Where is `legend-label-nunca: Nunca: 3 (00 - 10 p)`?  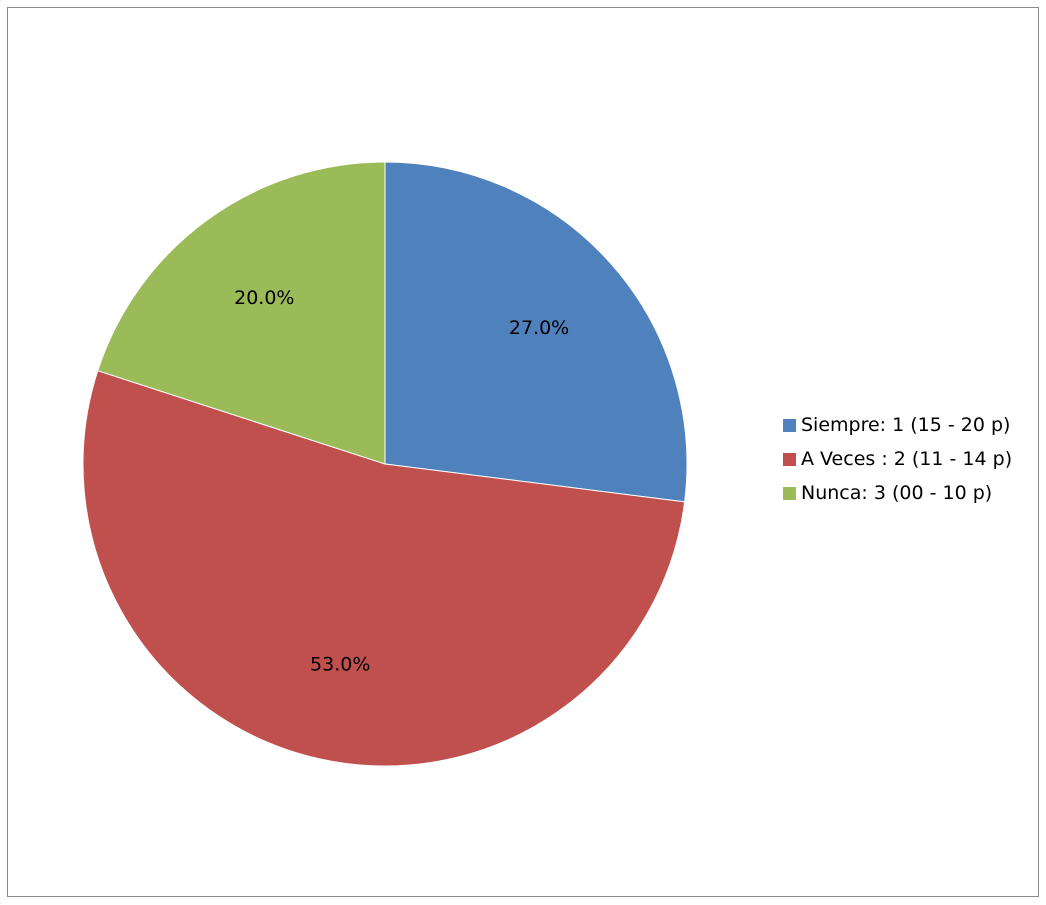 legend-label-nunca: Nunca: 3 (00 - 10 p) is located at coordinates (897, 493).